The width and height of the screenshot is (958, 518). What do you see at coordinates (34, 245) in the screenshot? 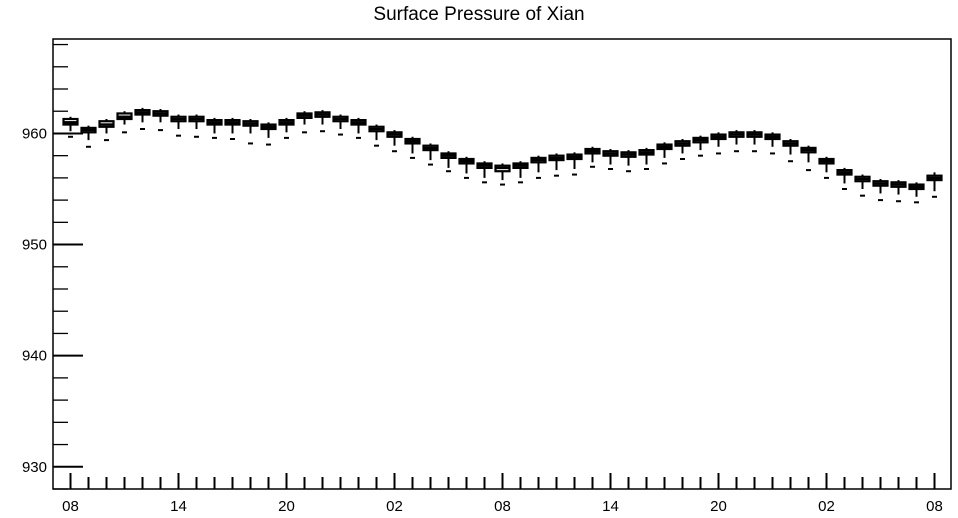
I see `y-tick-label: 950` at bounding box center [34, 245].